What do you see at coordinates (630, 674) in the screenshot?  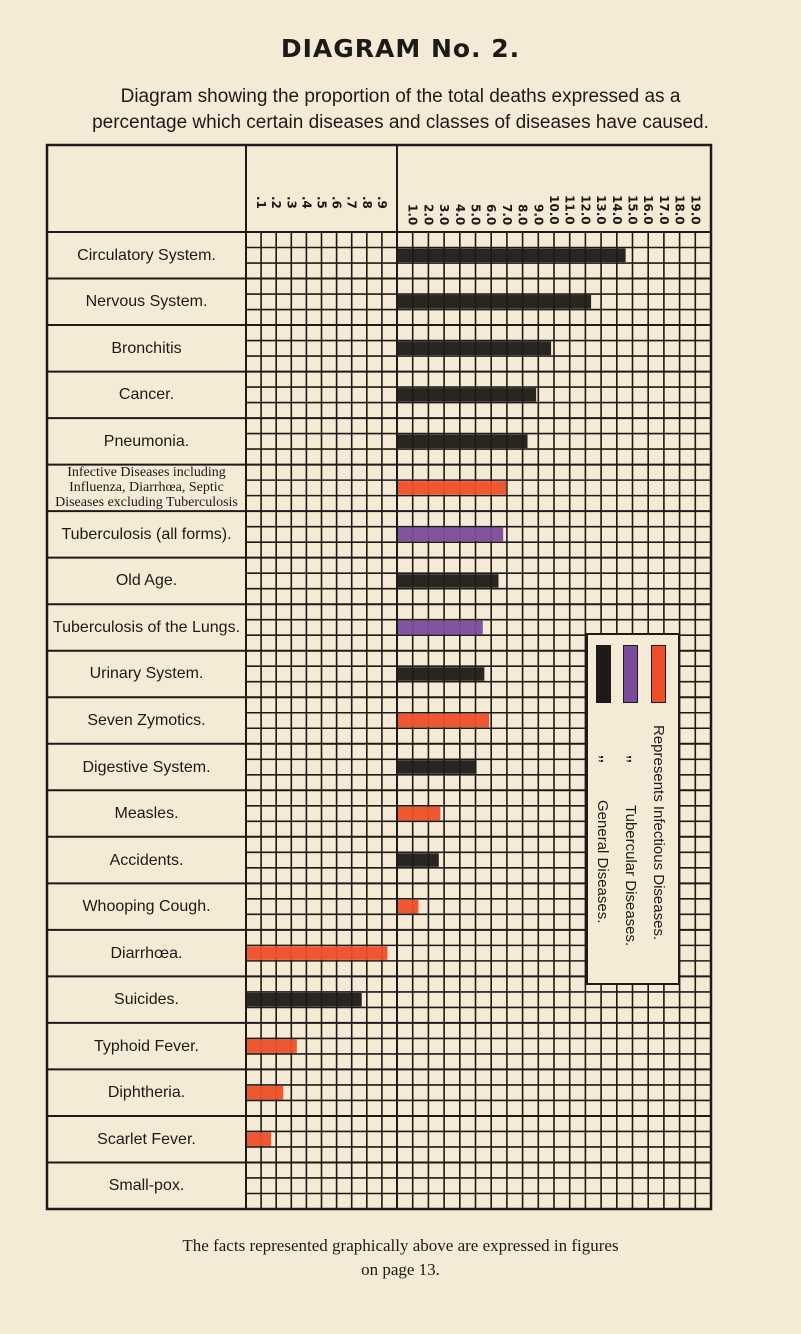 I see `legend-swatch-tubercular` at bounding box center [630, 674].